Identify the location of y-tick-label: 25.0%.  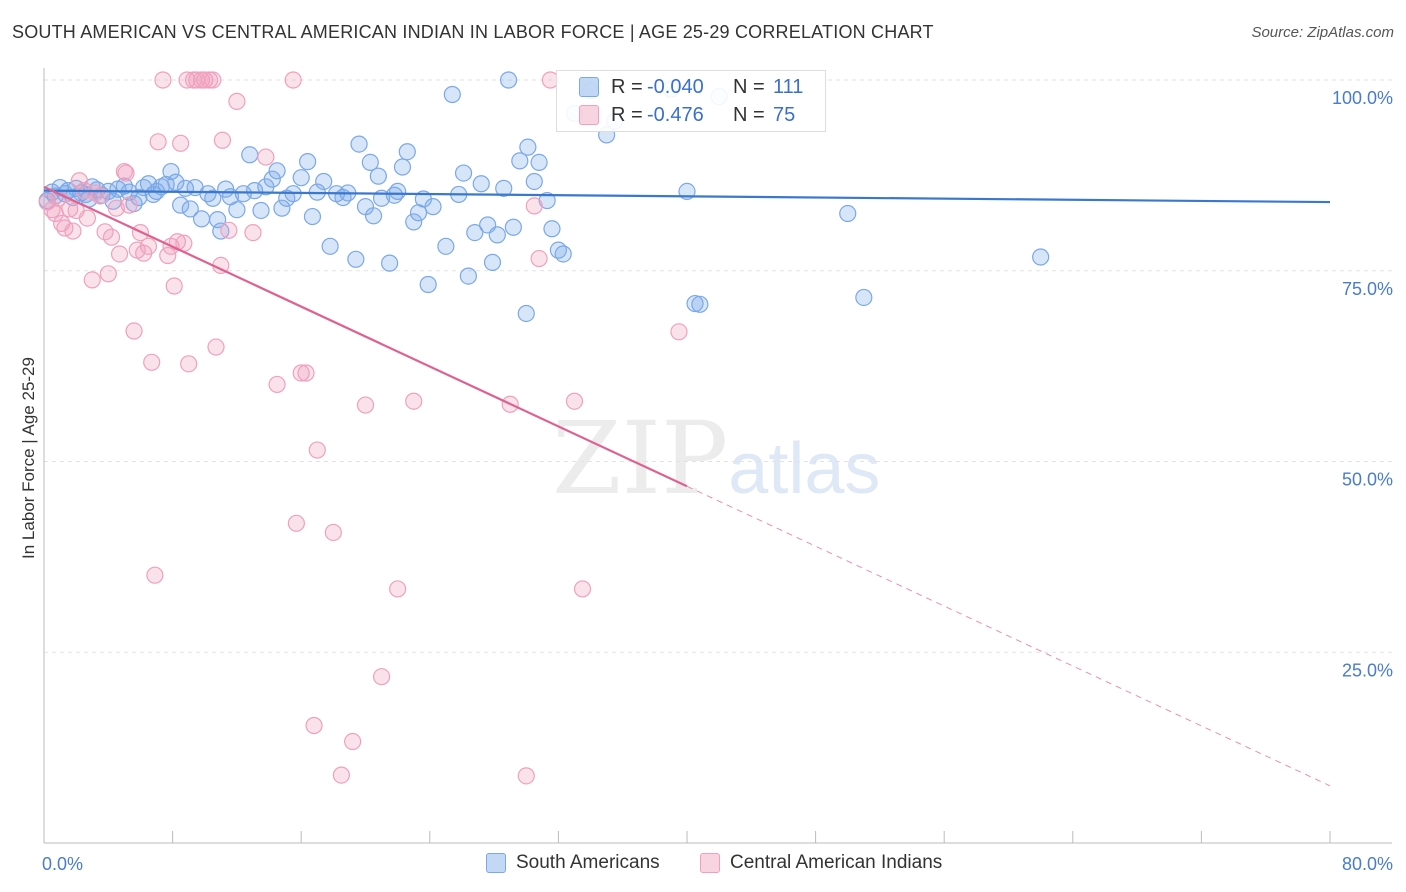
(1367, 670).